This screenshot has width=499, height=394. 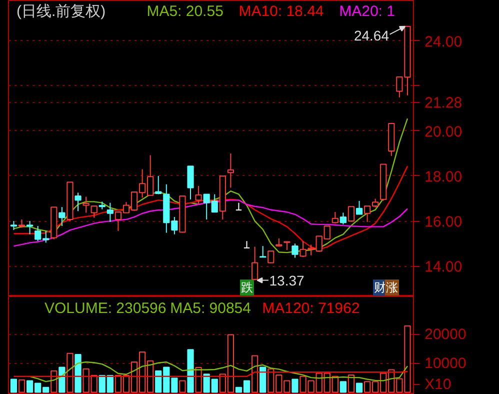 I want to click on annotation: 24.64, so click(x=372, y=35).